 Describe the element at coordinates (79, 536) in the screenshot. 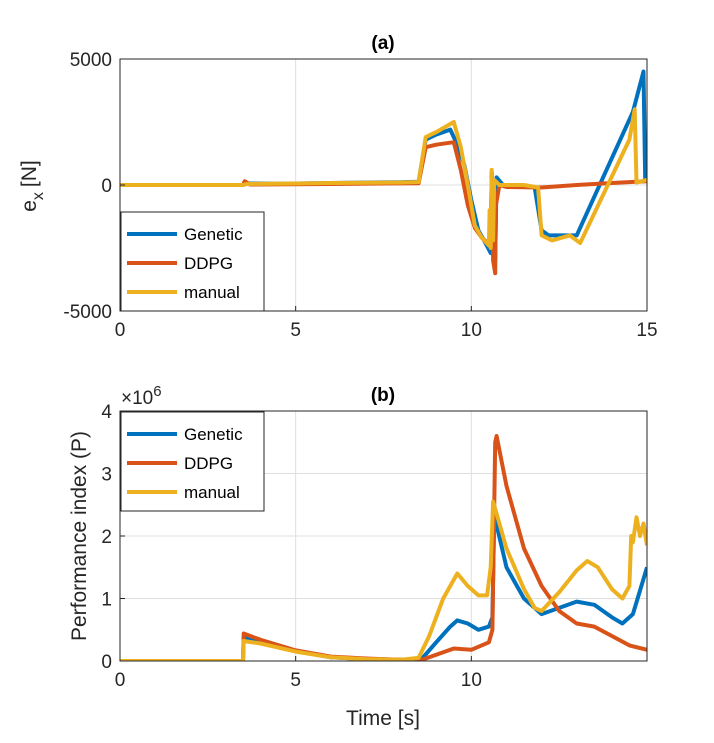

I see `chart-b-ylabel: Performance index (P)` at that location.